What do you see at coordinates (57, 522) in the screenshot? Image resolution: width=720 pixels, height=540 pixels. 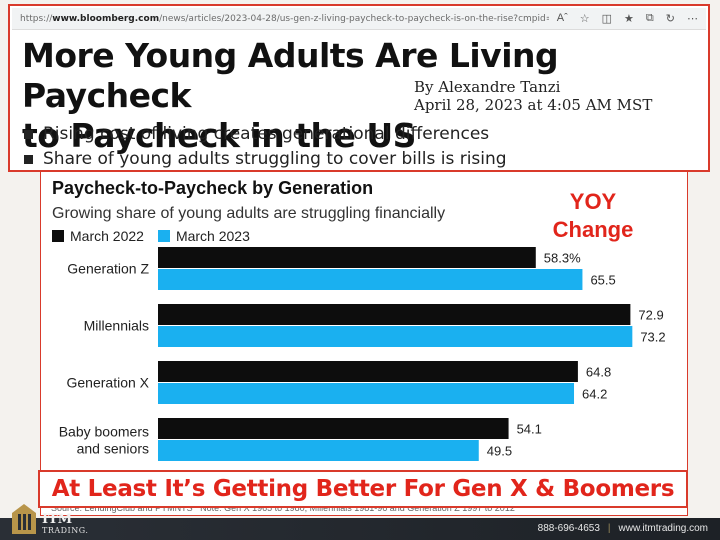 I see `itm-trading-logo: ITM TRADING.` at bounding box center [57, 522].